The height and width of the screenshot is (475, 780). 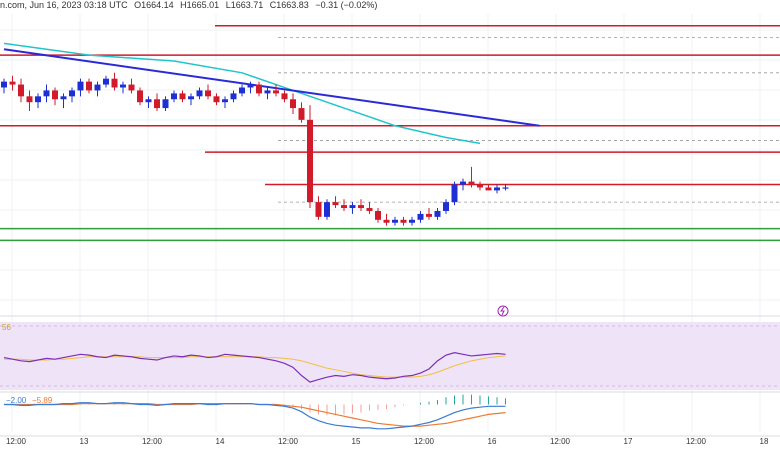 I want to click on lightning-icon-glyph, so click(x=502, y=311).